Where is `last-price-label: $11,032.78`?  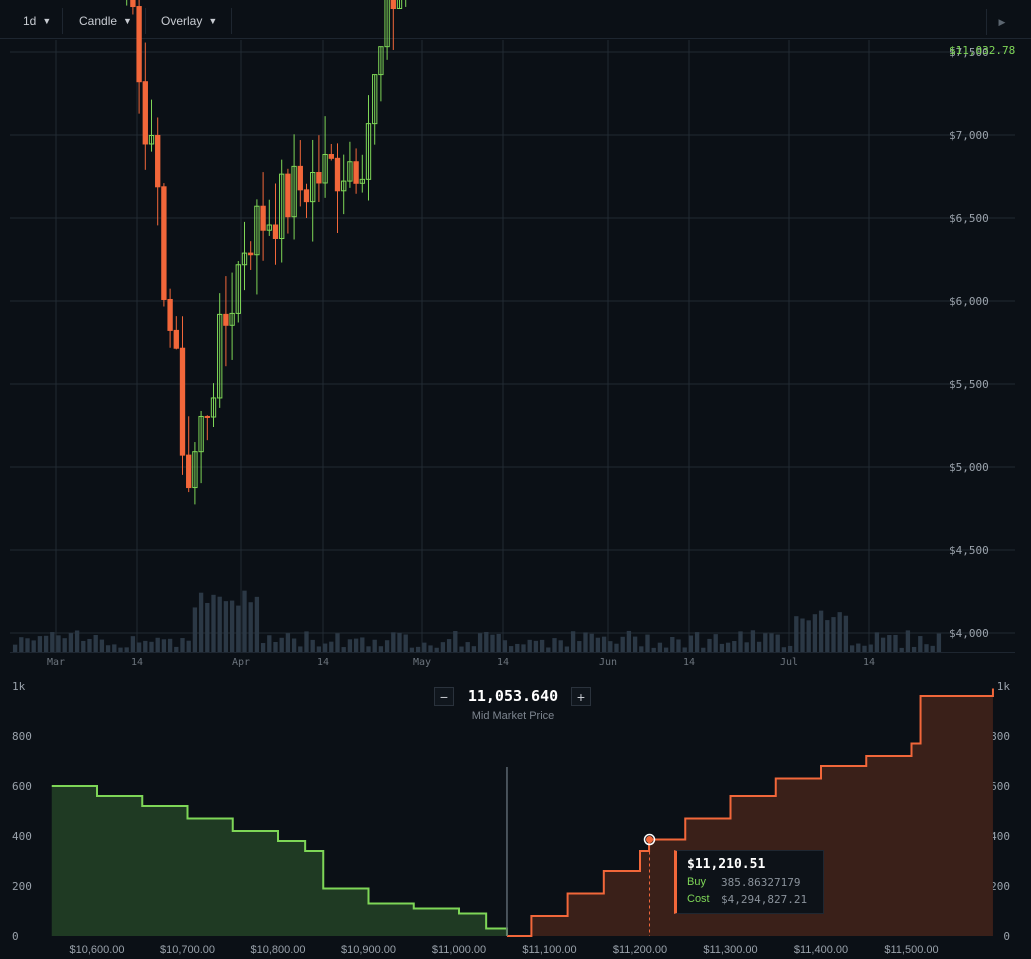
last-price-label: $11,032.78 is located at coordinates (982, 50).